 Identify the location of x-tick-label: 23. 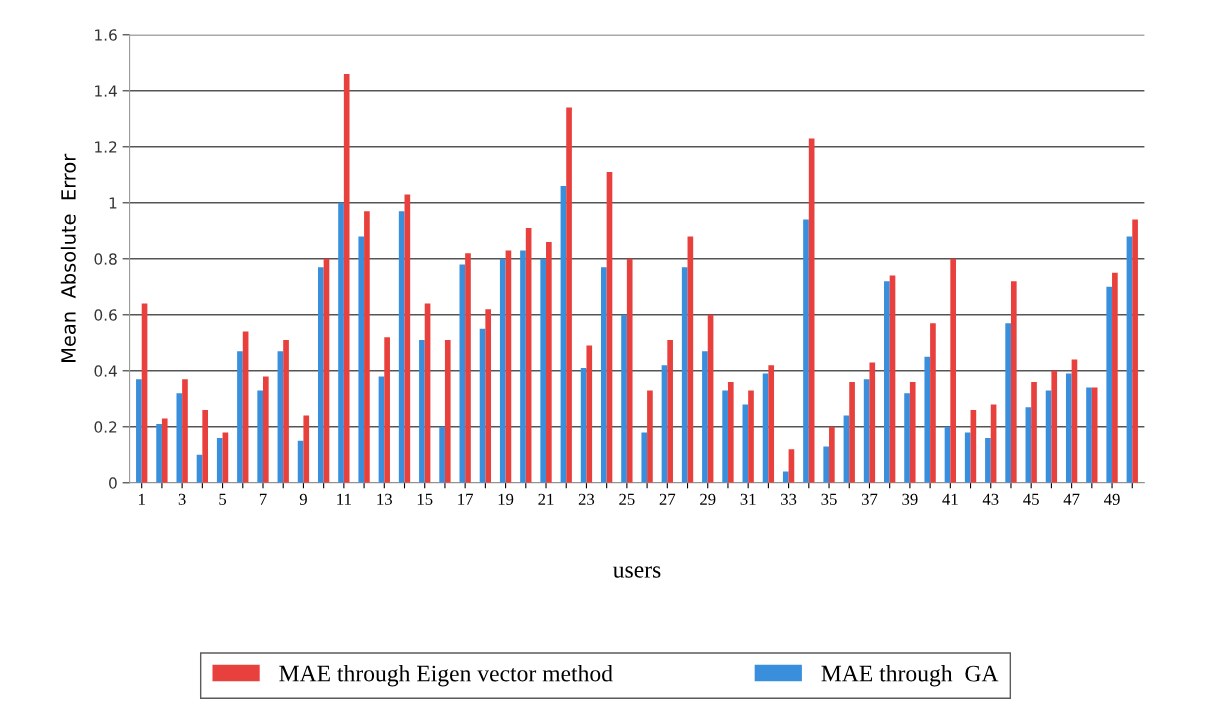
(586, 499).